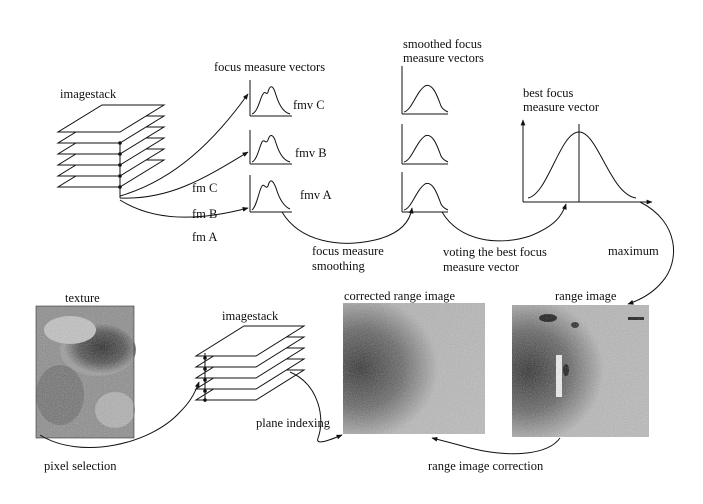 The width and height of the screenshot is (703, 504). I want to click on corrected-range-image-label: corrected range image, so click(399, 296).